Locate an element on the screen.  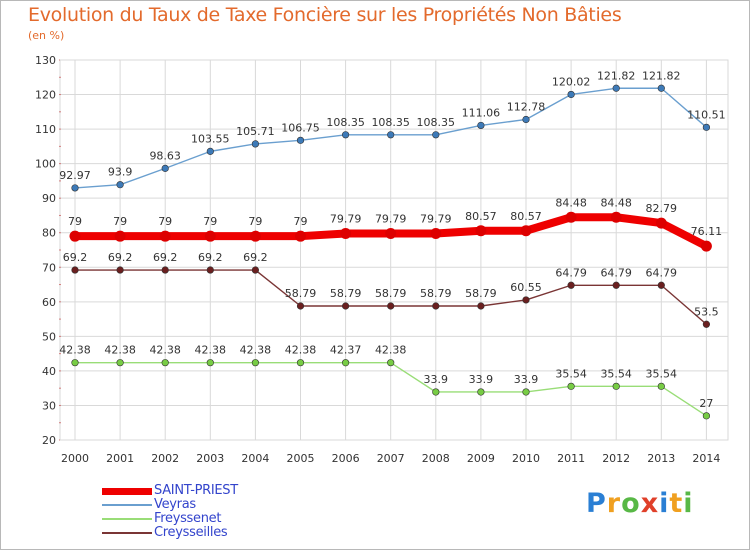
data-label-veyras: 93.9 is located at coordinates (120, 172).